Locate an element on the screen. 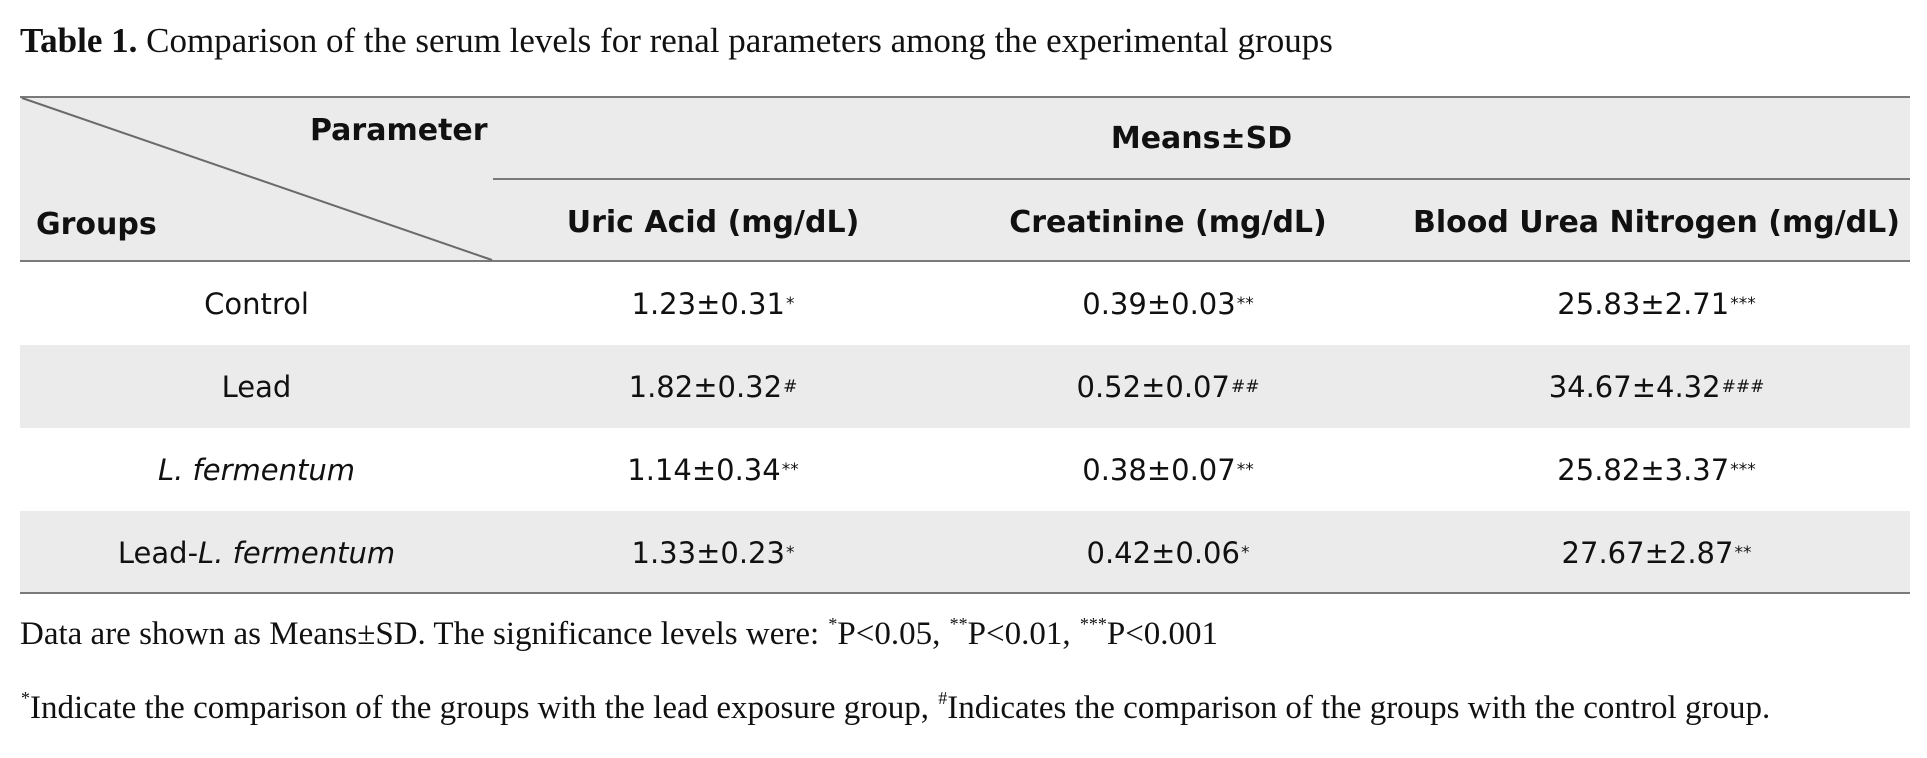  header-col-bun: Blood Urea Nitrogen (mg/dL) is located at coordinates (1656, 222).